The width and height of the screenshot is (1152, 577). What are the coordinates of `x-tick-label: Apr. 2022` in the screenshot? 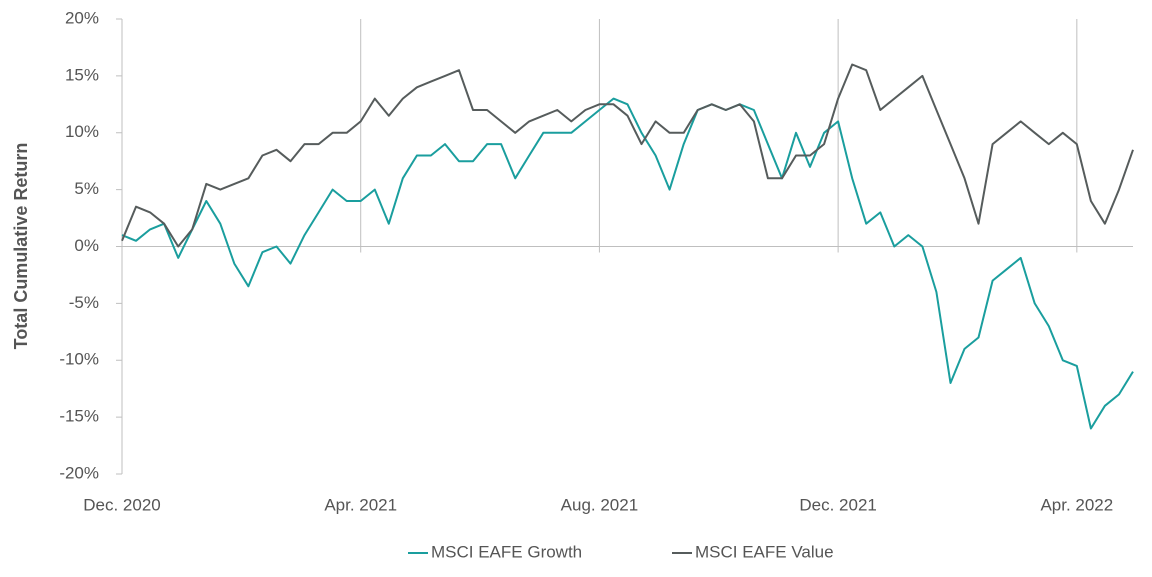 It's located at (1076, 504).